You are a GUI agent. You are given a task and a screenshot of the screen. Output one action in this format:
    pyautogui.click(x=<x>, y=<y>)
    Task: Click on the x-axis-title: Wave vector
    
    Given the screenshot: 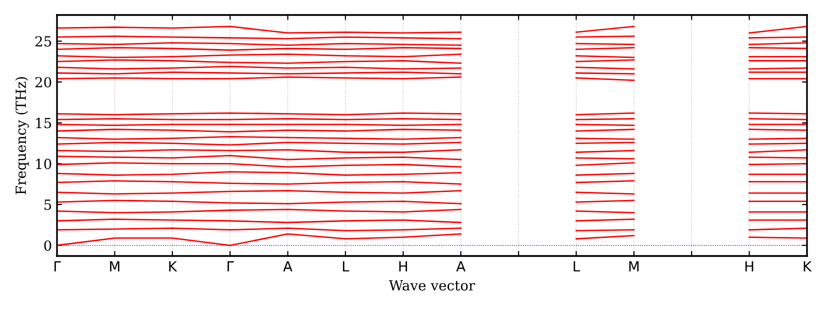 What is the action you would take?
    pyautogui.click(x=432, y=285)
    